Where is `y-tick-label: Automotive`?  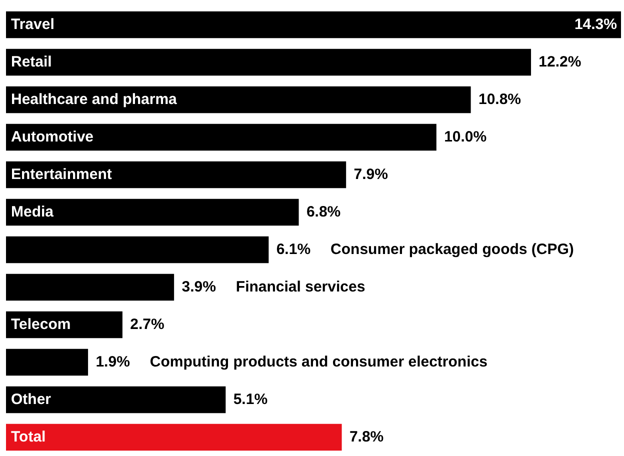
y-tick-label: Automotive is located at coordinates (52, 137).